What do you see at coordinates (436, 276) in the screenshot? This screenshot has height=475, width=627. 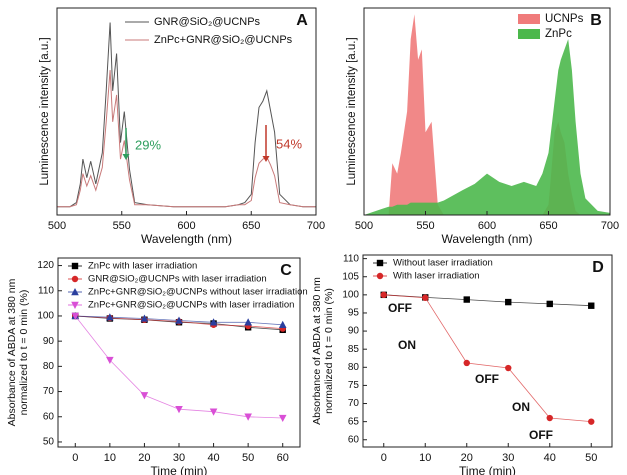 I see `legend-label: With laser irradiation` at bounding box center [436, 276].